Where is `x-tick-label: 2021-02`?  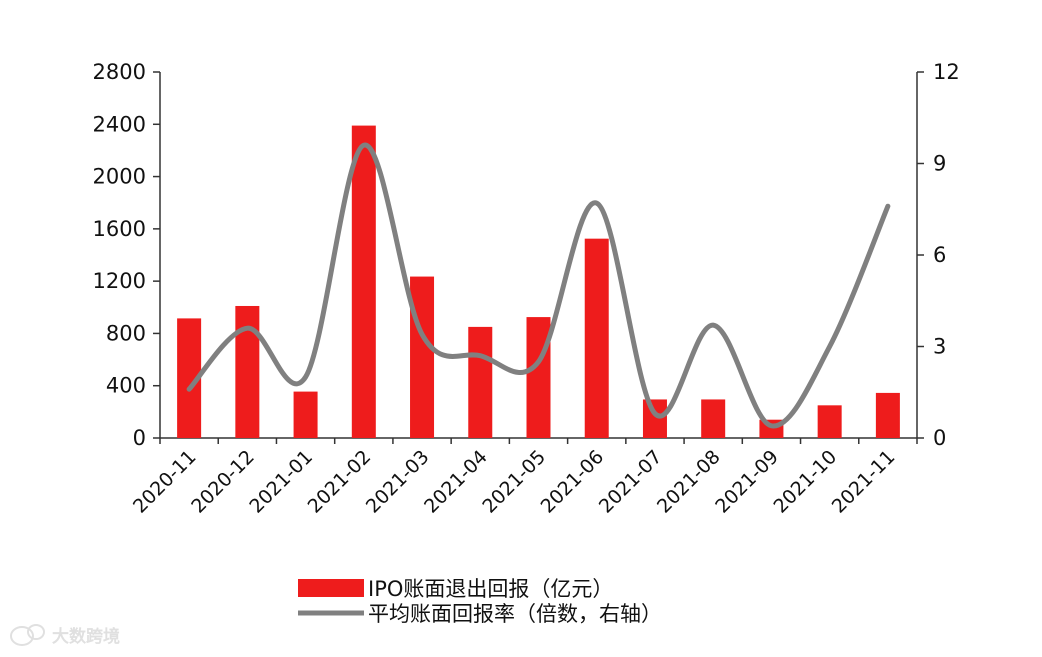 x-tick-label: 2021-02 is located at coordinates (340, 482).